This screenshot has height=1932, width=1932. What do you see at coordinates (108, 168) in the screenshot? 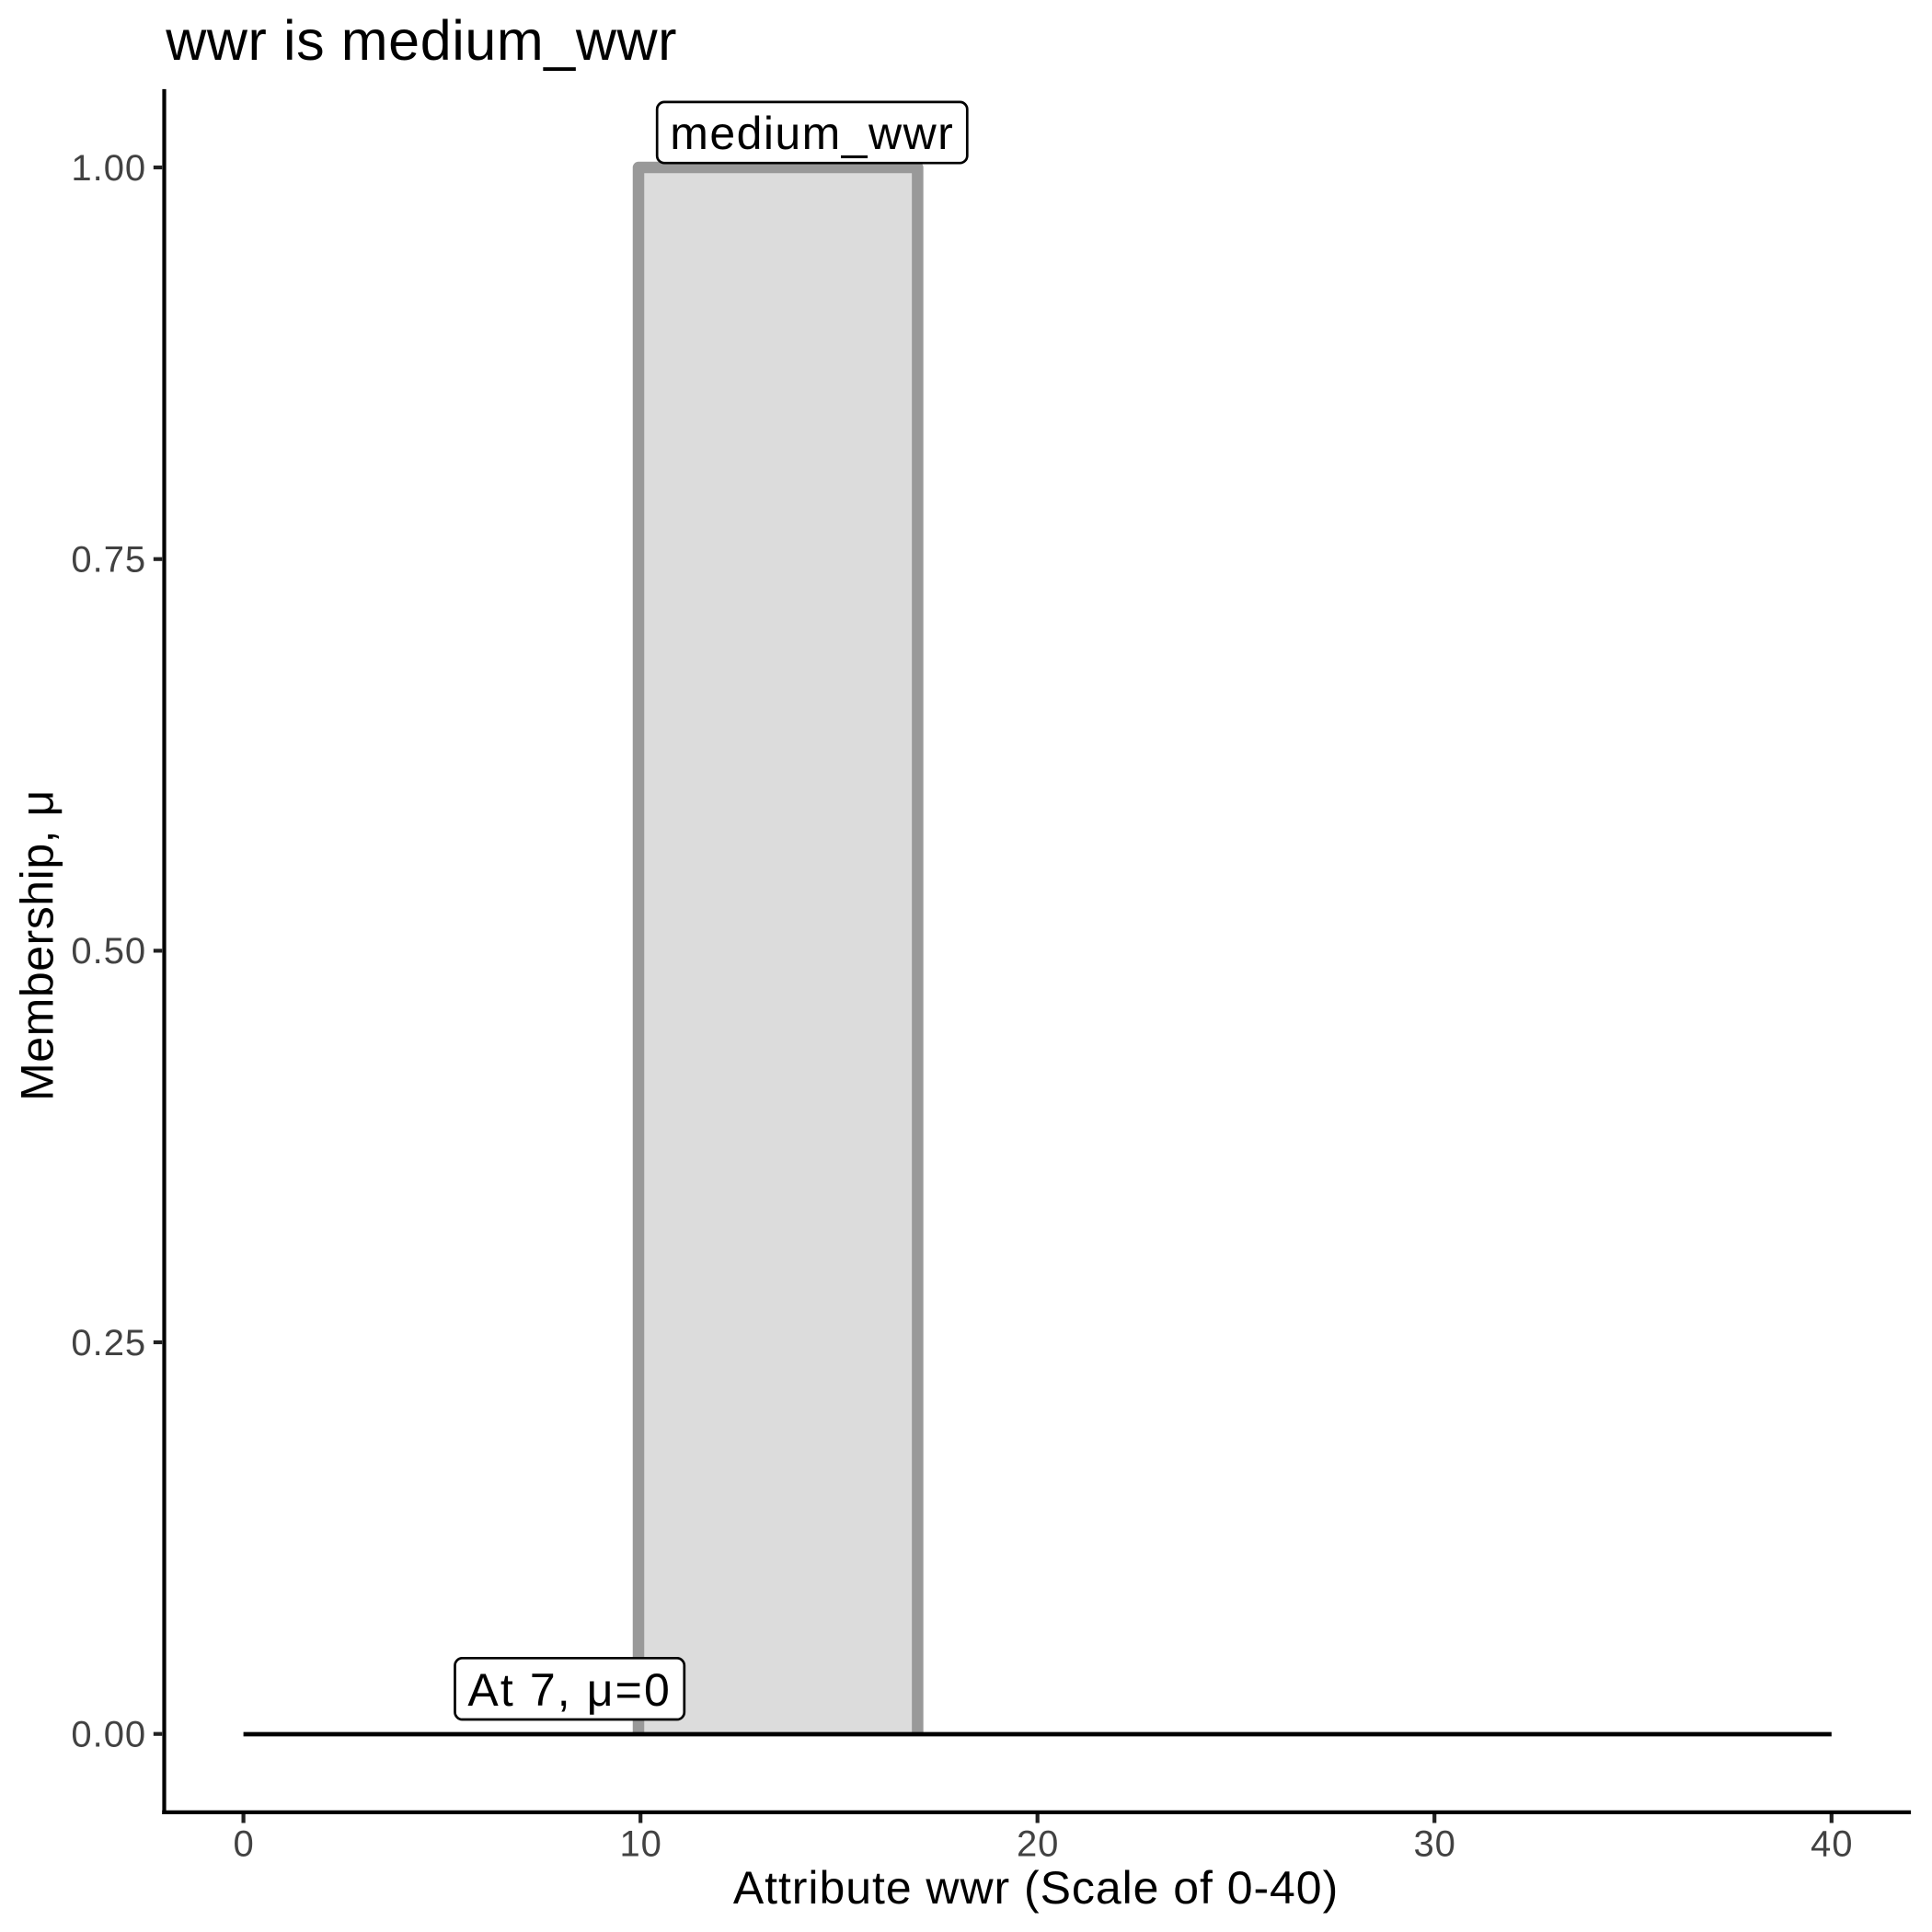
I see `svg-text: 1.00` at bounding box center [108, 168].